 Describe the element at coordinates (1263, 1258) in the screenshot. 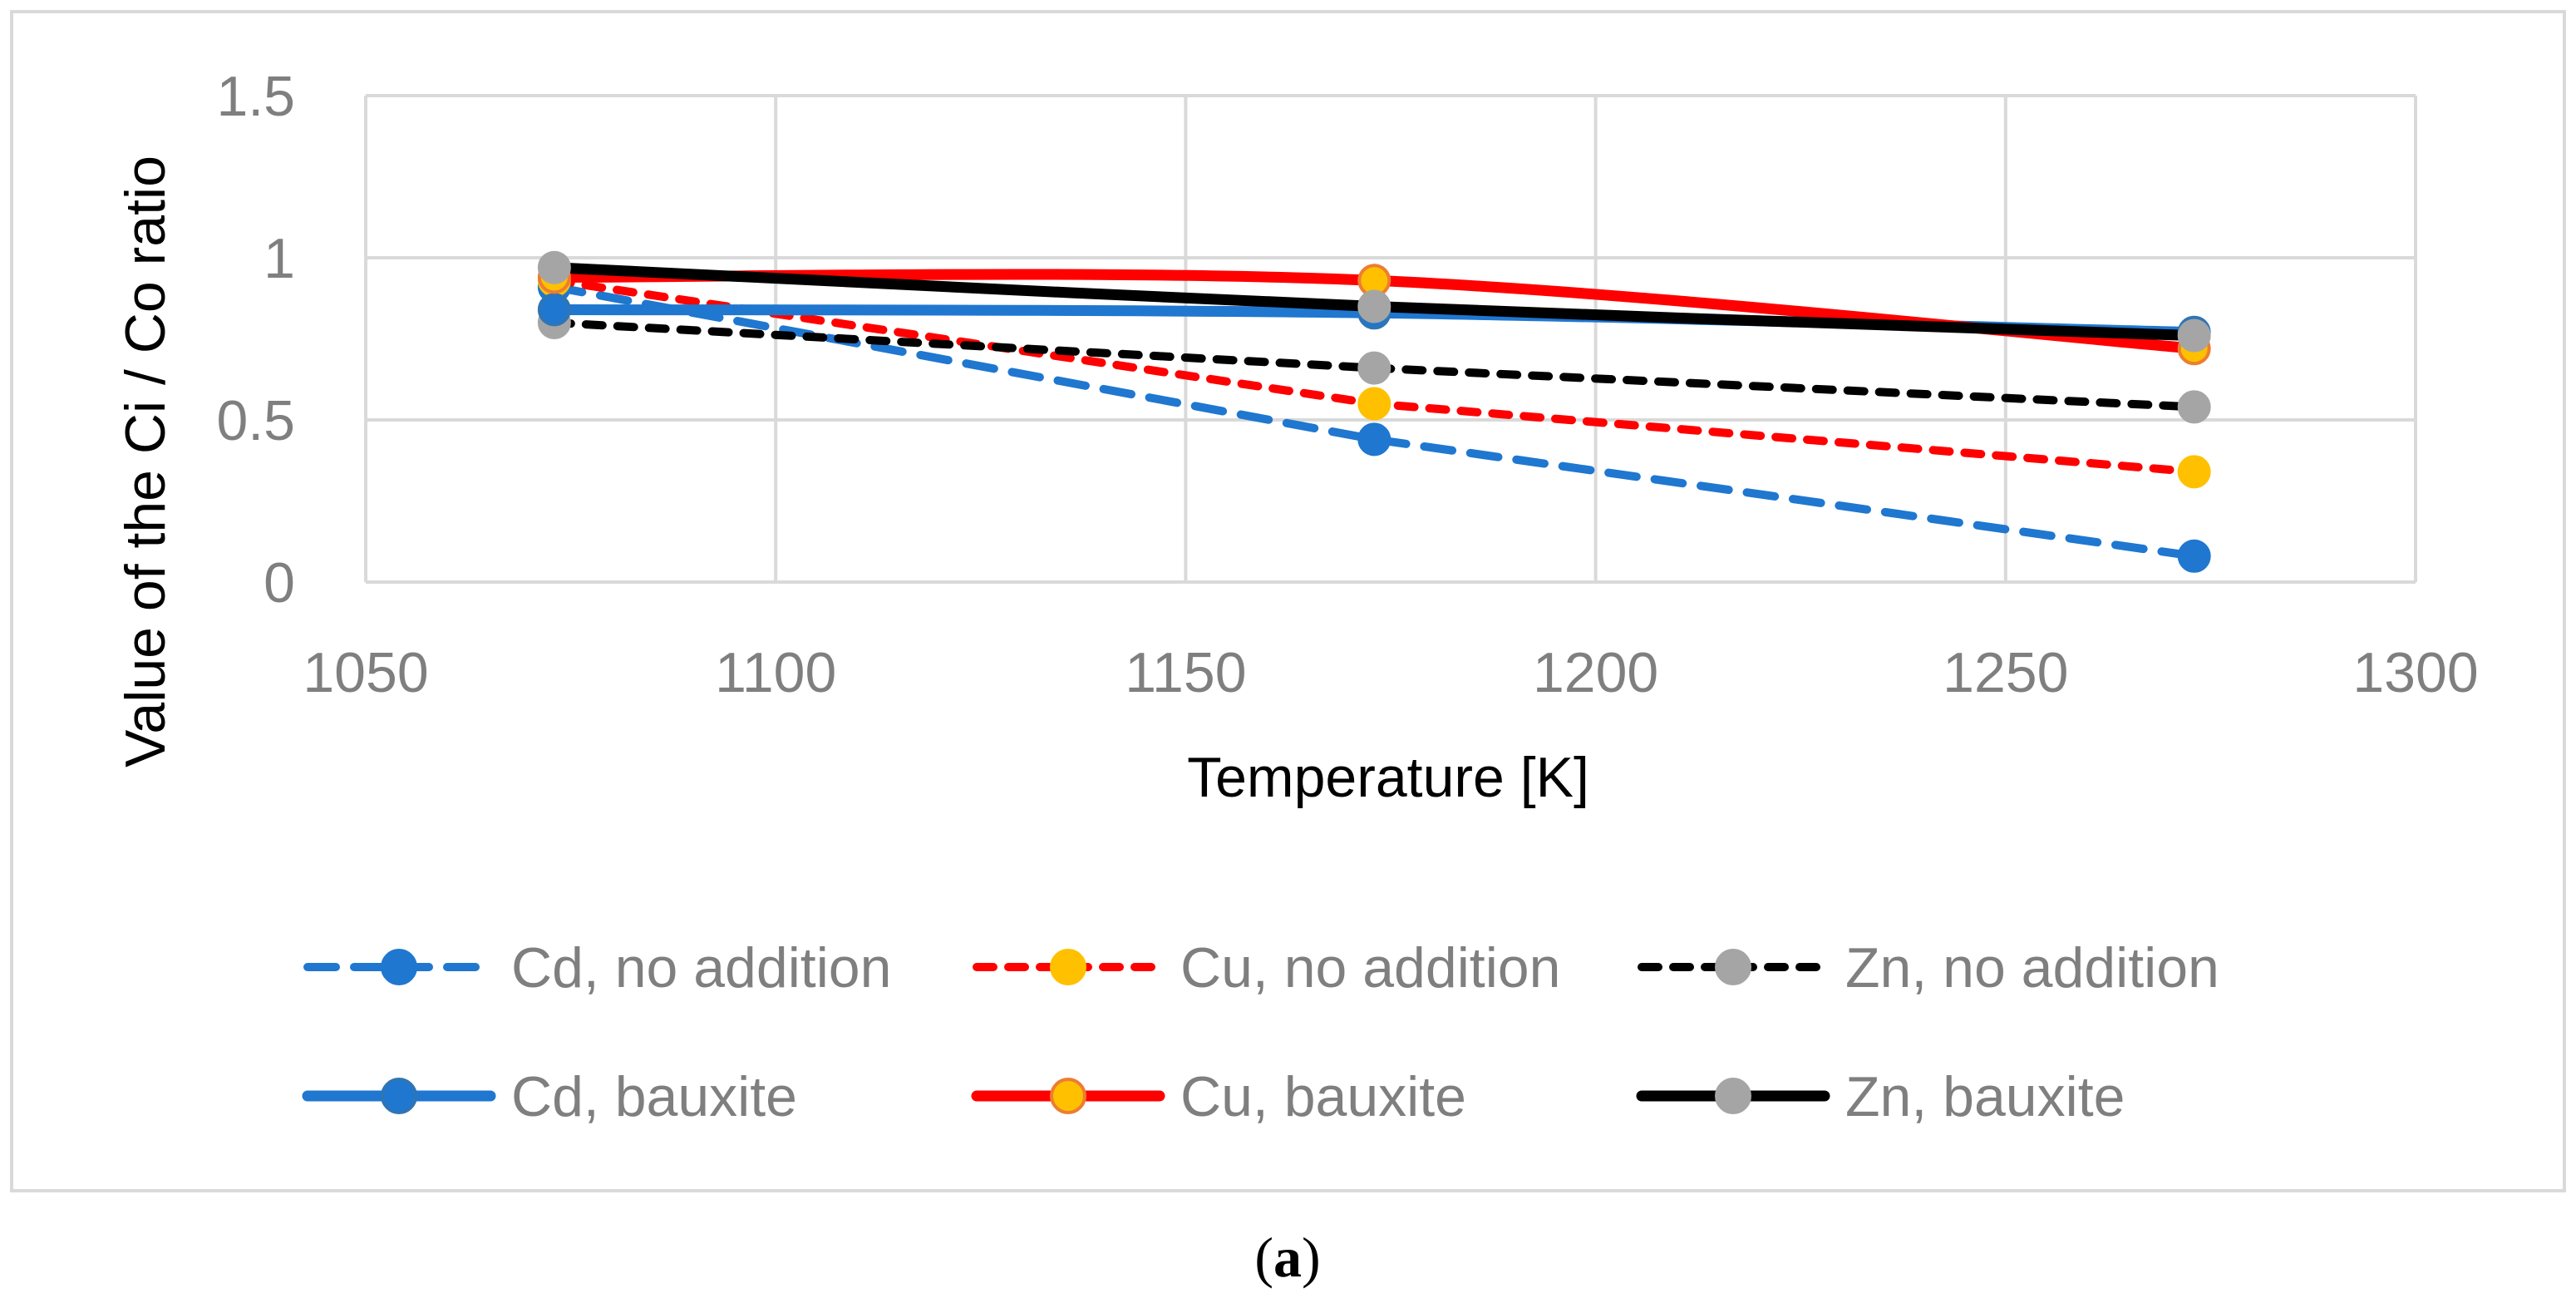

I see `caption-open-paren: (` at that location.